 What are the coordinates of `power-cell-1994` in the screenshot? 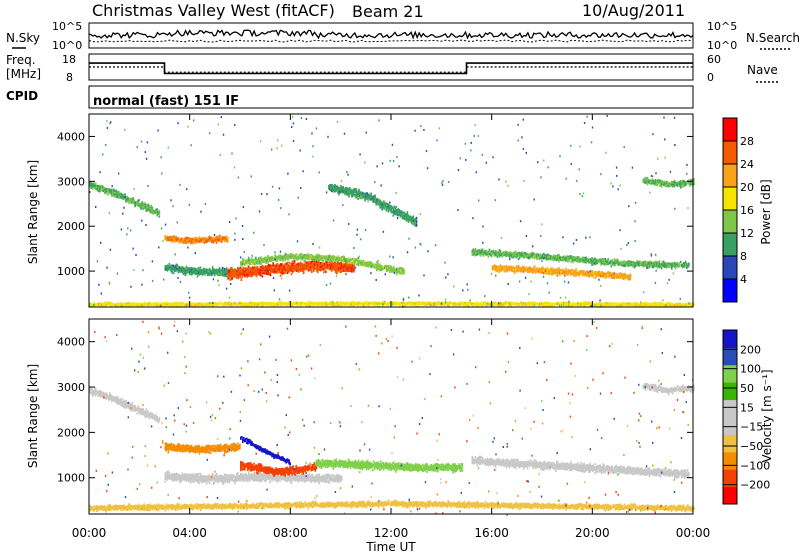 It's located at (302, 266).